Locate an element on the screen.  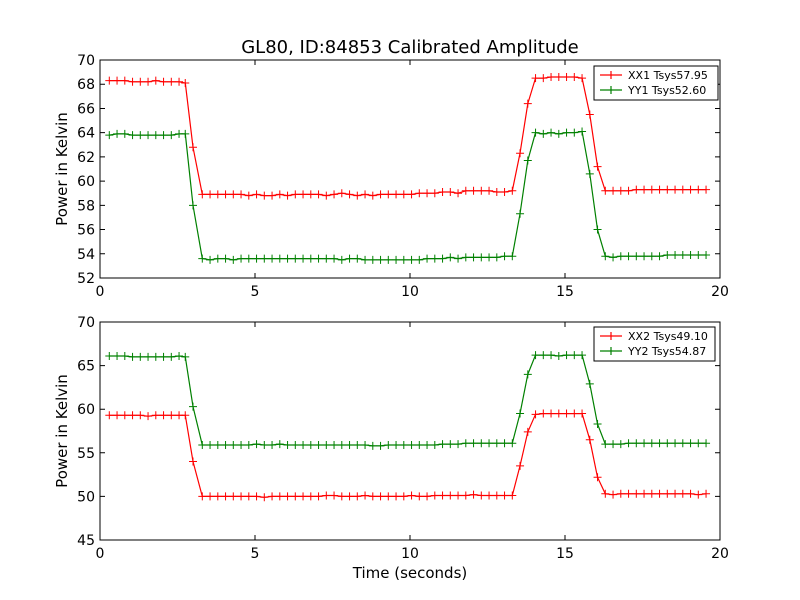
y-tick-label: 56 is located at coordinates (86, 231).